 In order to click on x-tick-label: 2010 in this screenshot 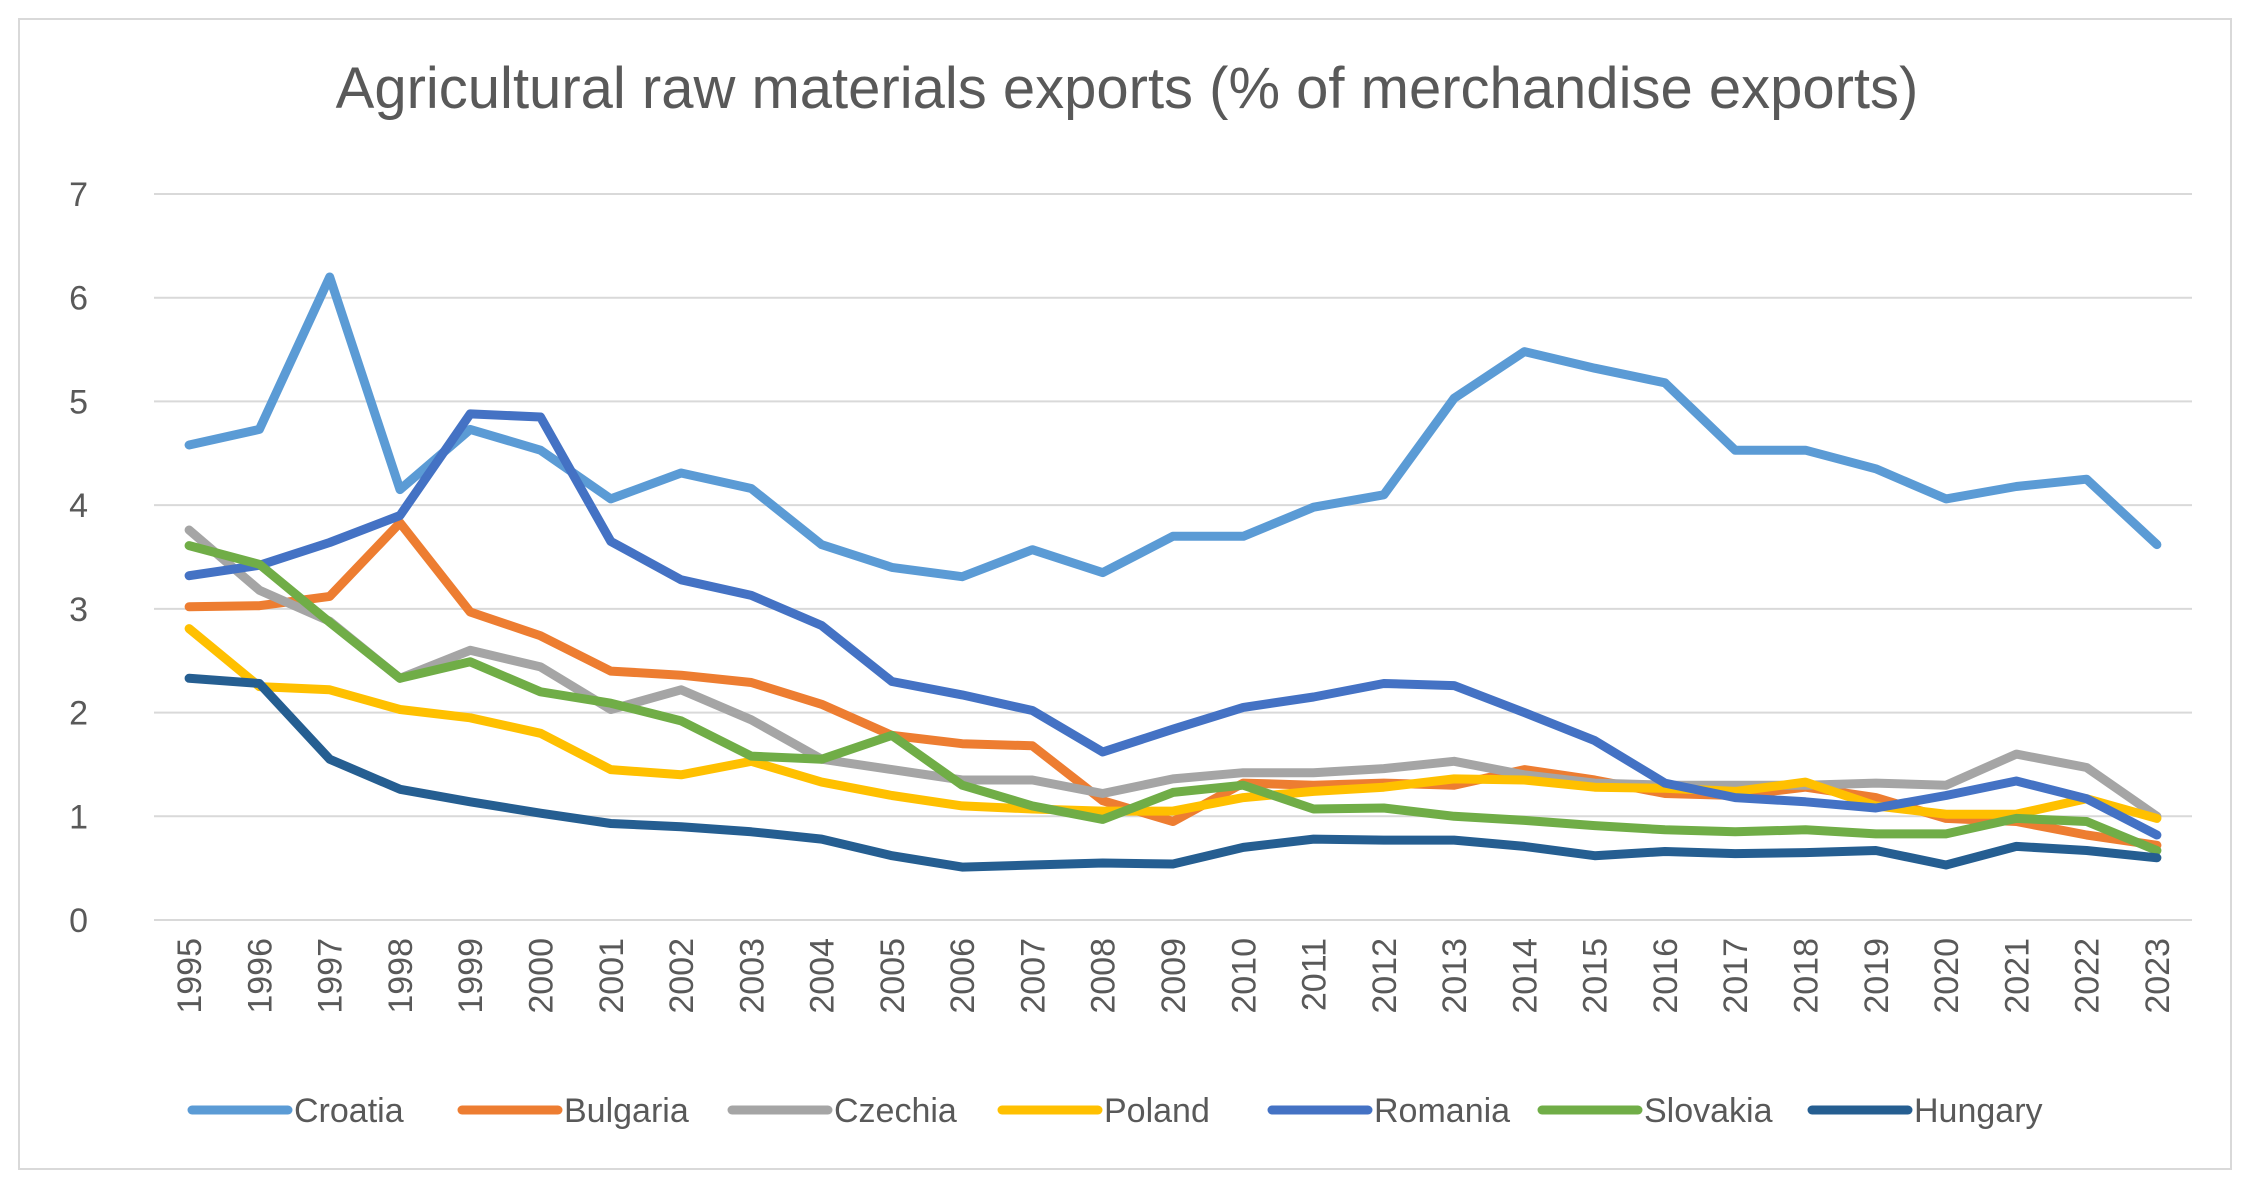, I will do `click(1244, 976)`.